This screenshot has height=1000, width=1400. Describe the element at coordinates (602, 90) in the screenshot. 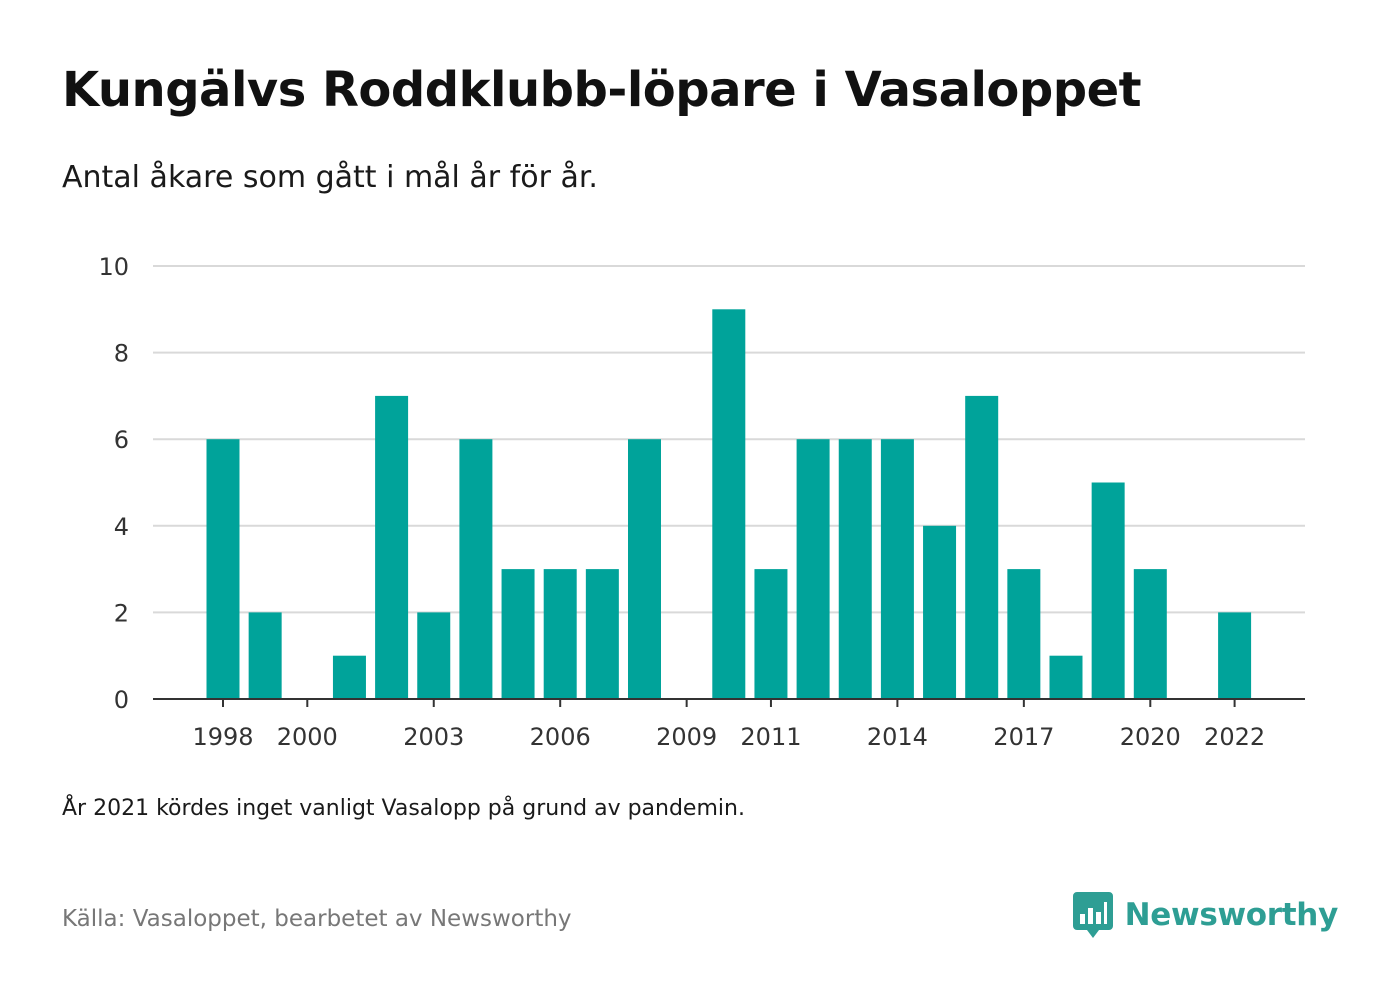

I see `chart-title: Kungälvs Roddklubb-löpare i Vasaloppet` at that location.